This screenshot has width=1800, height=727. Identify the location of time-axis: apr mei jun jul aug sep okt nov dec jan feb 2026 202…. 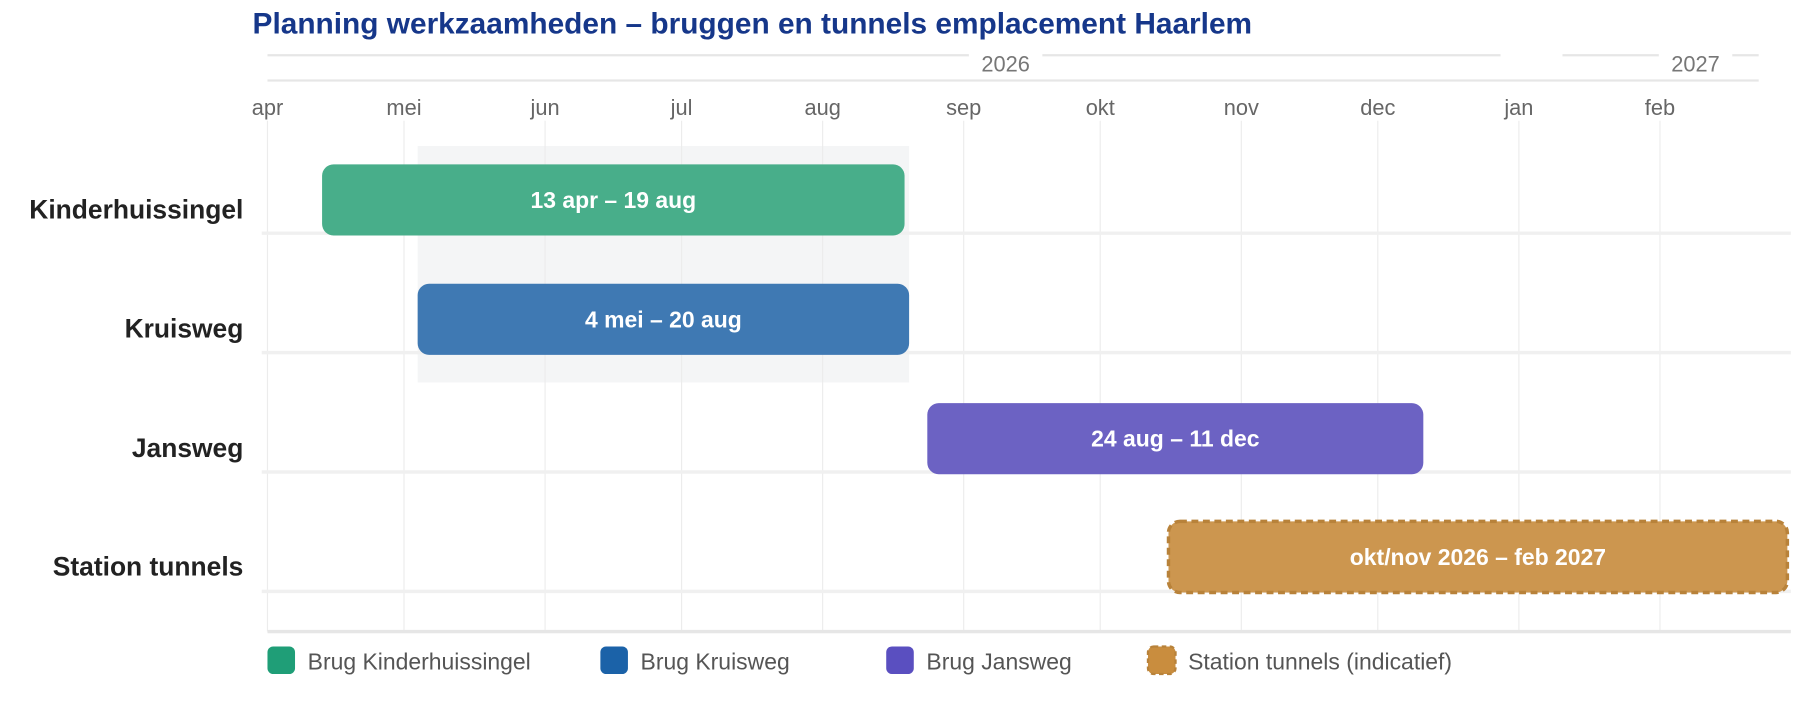
(1005, 83).